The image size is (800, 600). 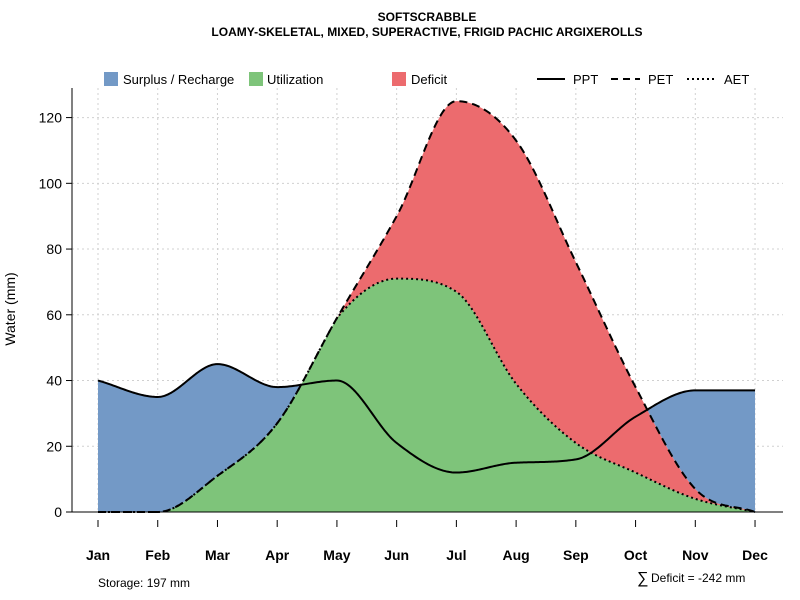 I want to click on x-tick-label: Oct, so click(x=636, y=555).